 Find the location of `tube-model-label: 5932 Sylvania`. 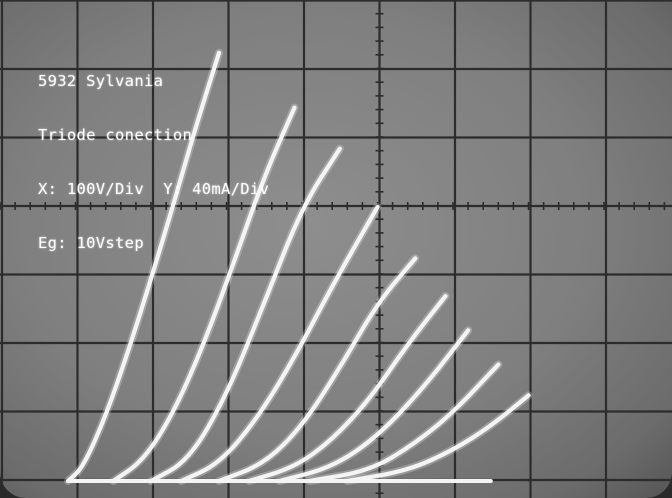

tube-model-label: 5932 Sylvania is located at coordinates (101, 81).